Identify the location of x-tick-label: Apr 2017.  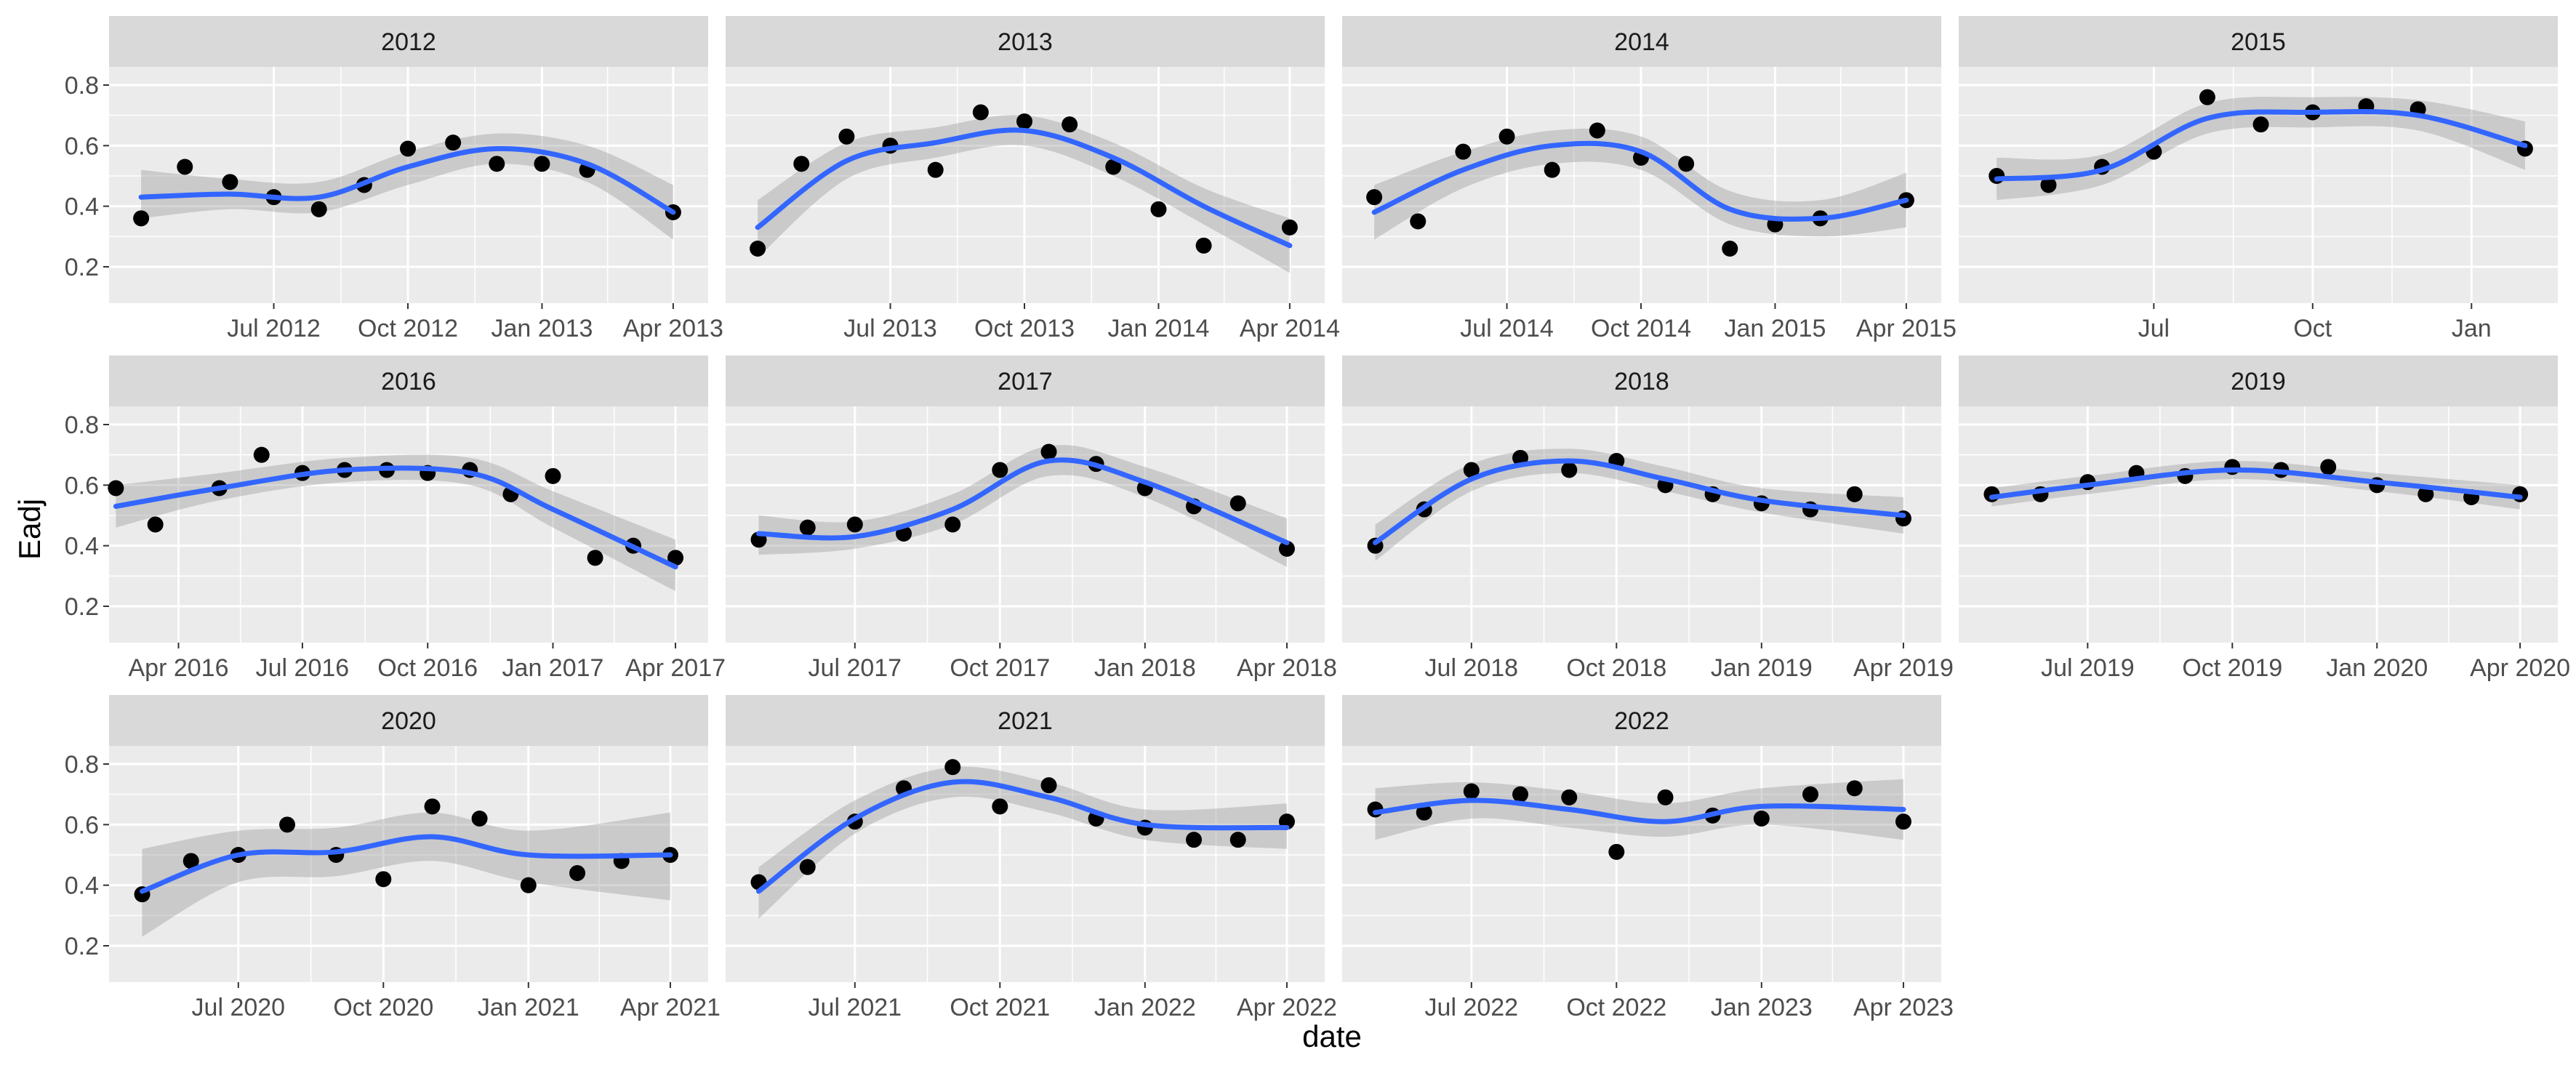
(675, 668).